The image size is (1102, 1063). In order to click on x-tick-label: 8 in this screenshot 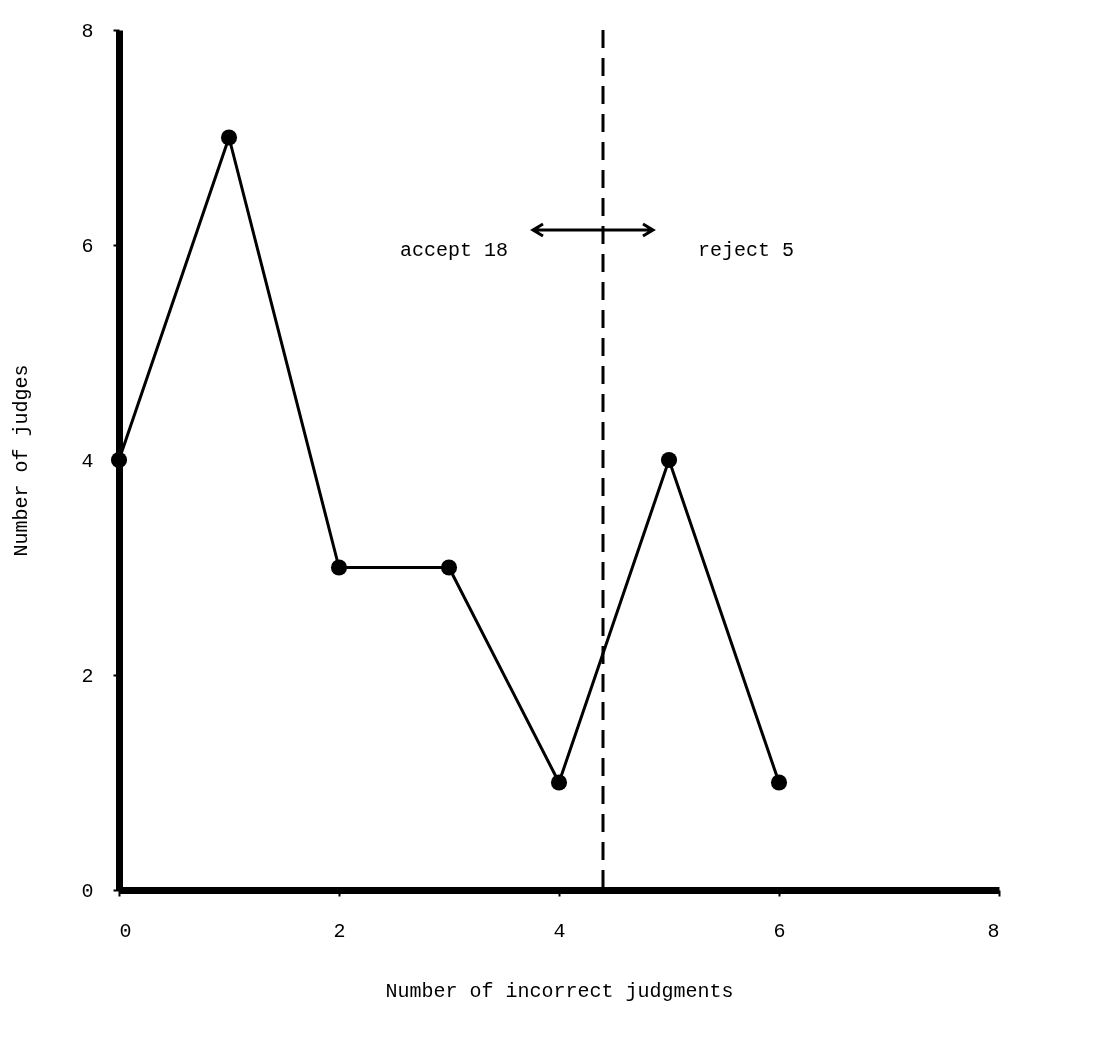, I will do `click(993, 931)`.